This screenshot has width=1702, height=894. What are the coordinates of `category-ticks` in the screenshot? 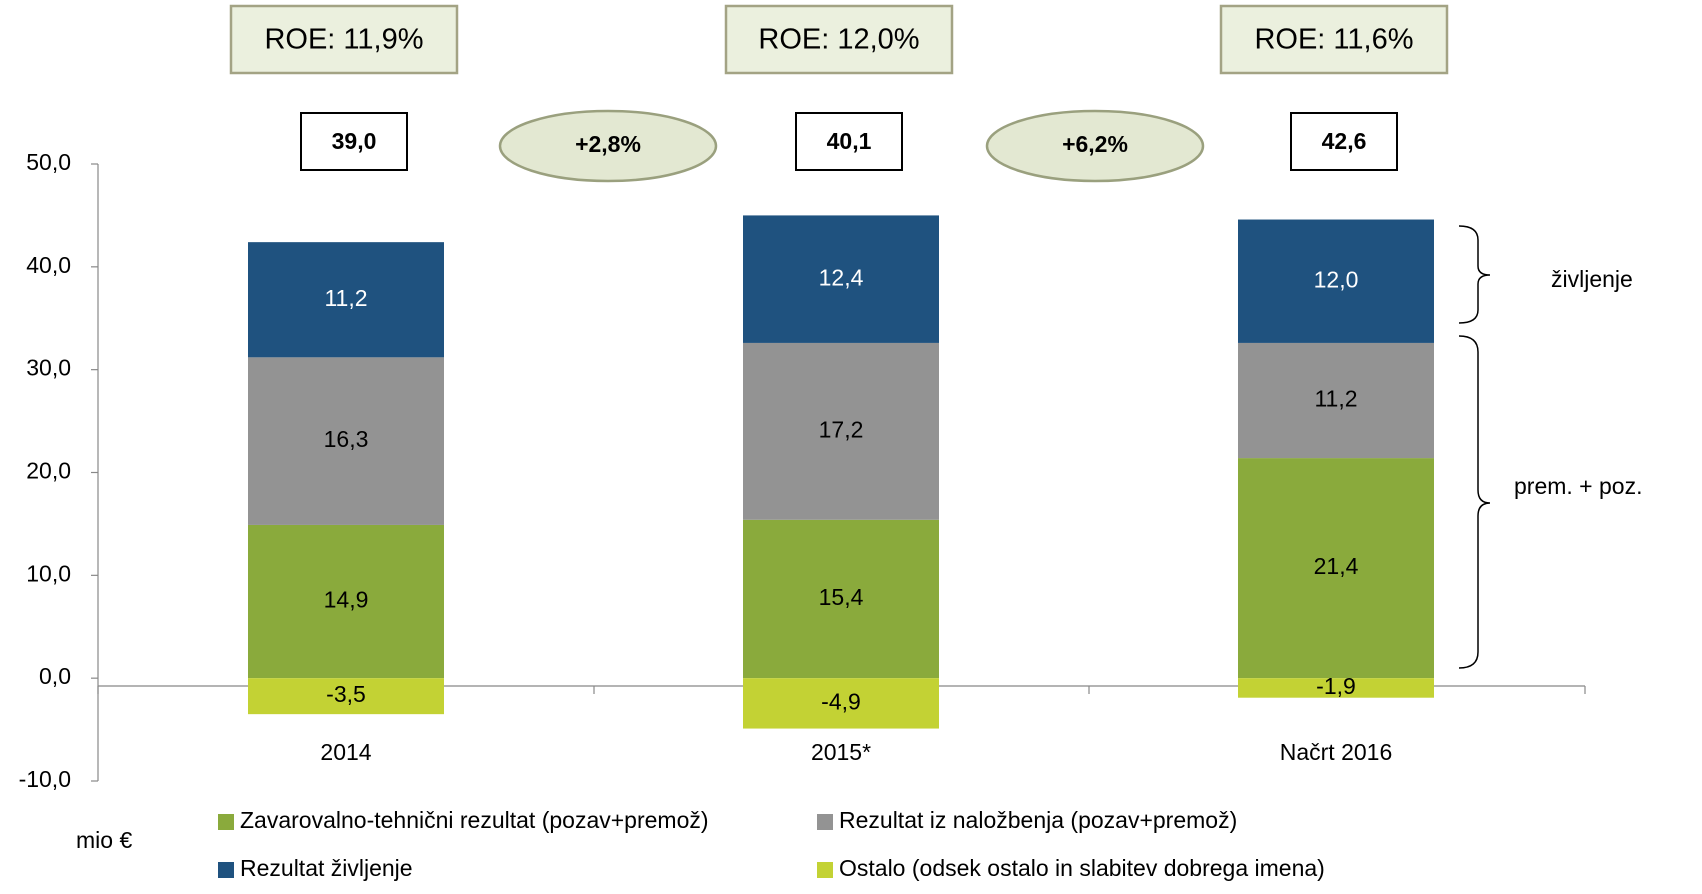 It's located at (841, 690).